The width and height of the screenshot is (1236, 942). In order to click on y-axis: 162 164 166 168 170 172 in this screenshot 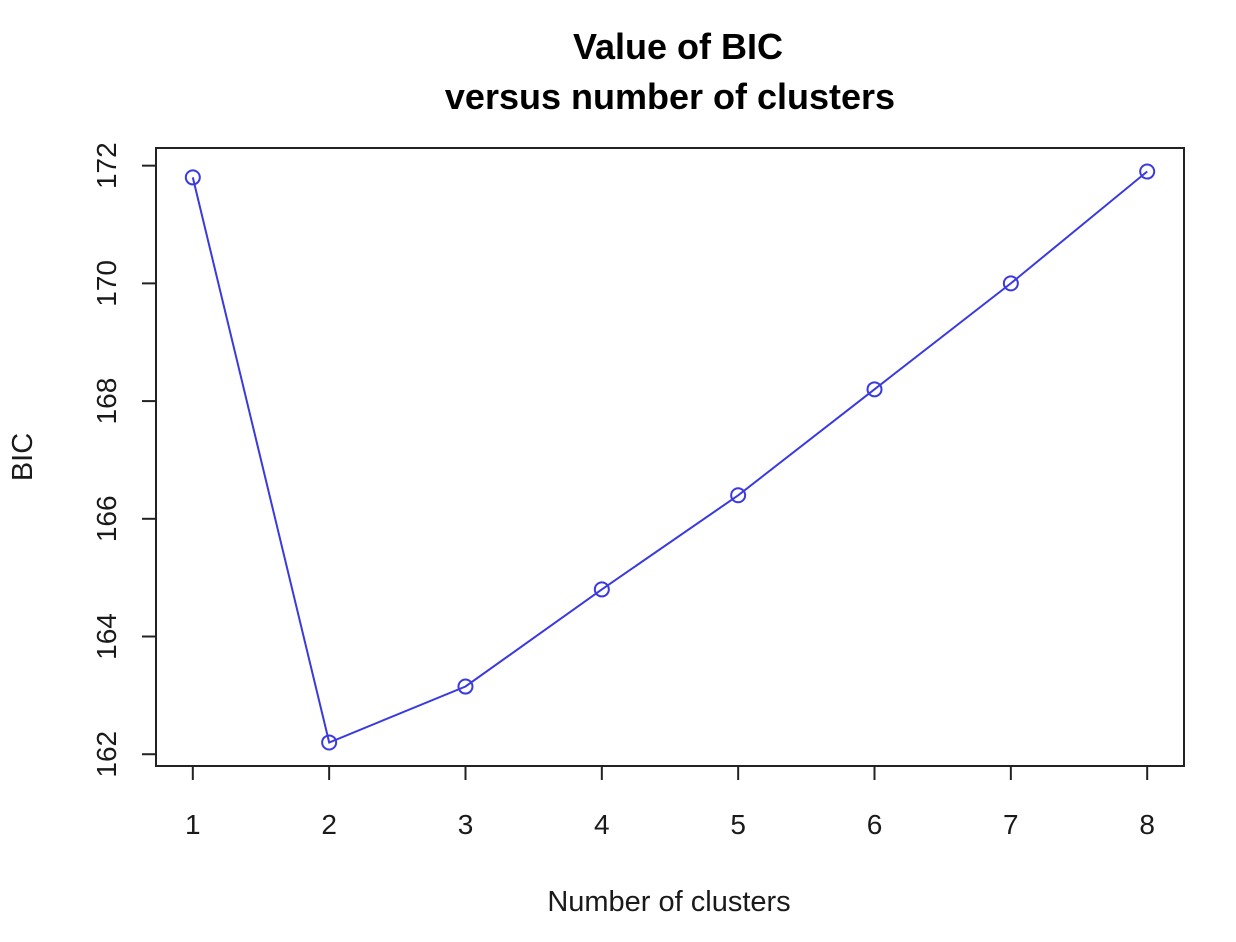, I will do `click(124, 460)`.